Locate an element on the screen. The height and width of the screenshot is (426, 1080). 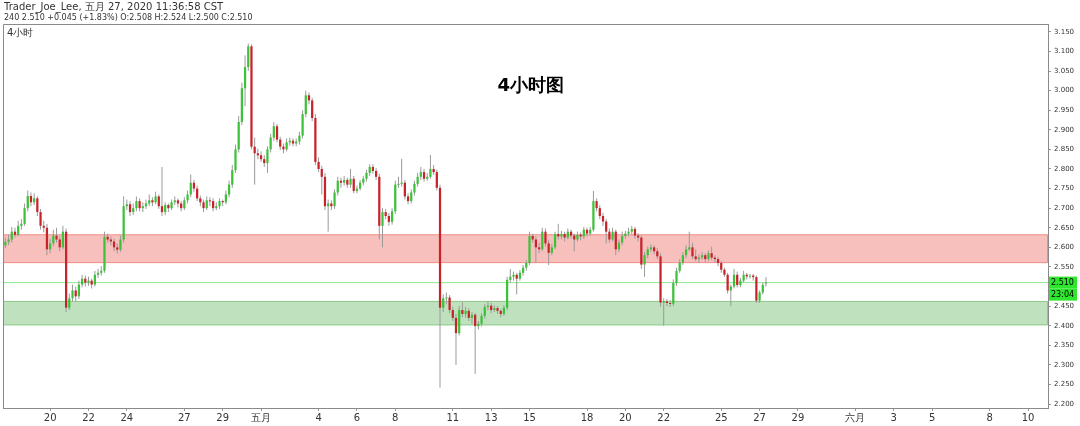
x-tick-label: 6 is located at coordinates (357, 417).